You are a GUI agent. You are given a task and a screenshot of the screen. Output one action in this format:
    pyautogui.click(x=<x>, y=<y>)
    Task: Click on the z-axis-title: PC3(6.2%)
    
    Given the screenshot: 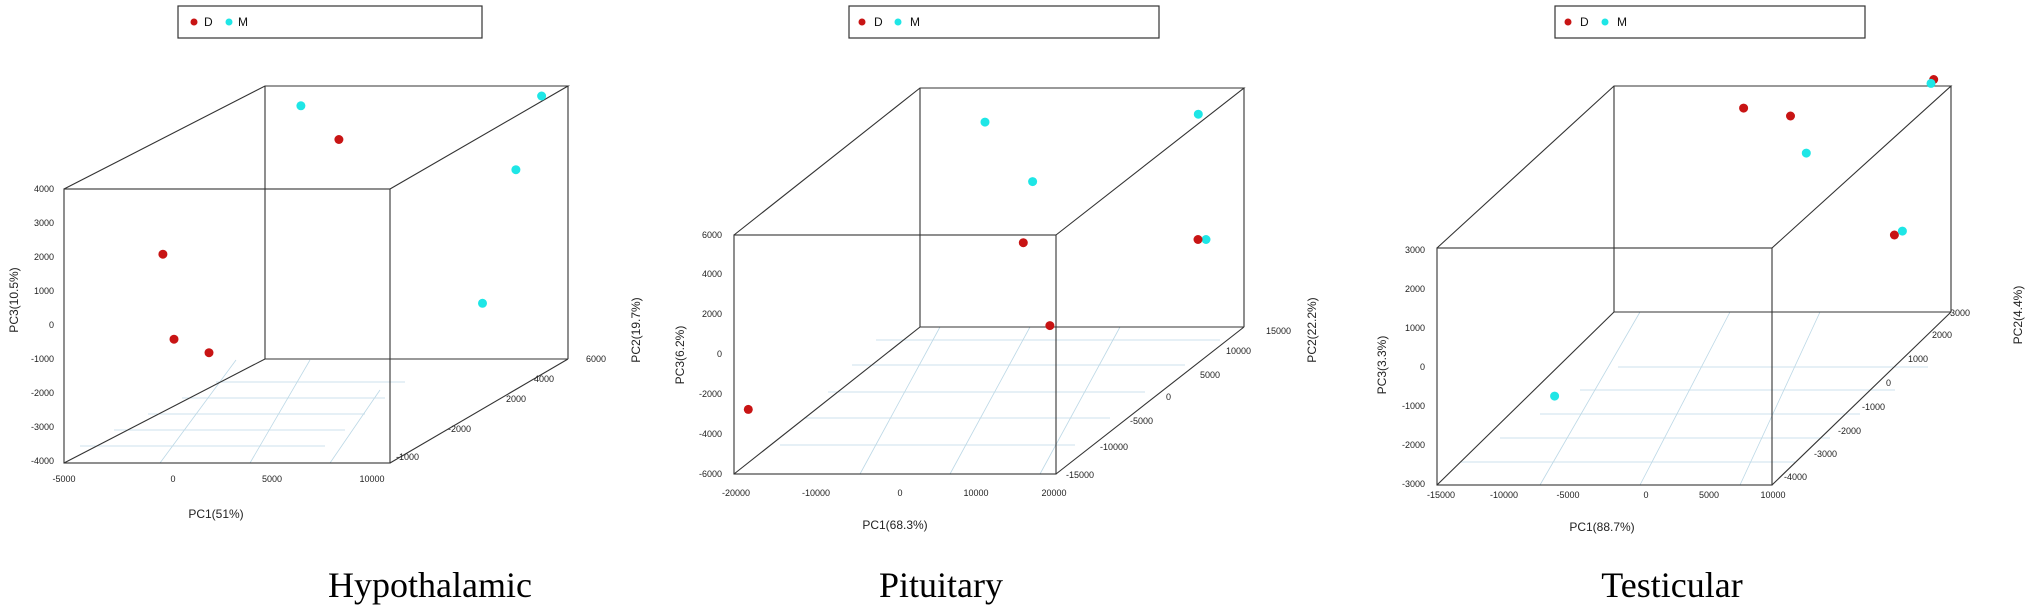 What is the action you would take?
    pyautogui.click(x=680, y=355)
    